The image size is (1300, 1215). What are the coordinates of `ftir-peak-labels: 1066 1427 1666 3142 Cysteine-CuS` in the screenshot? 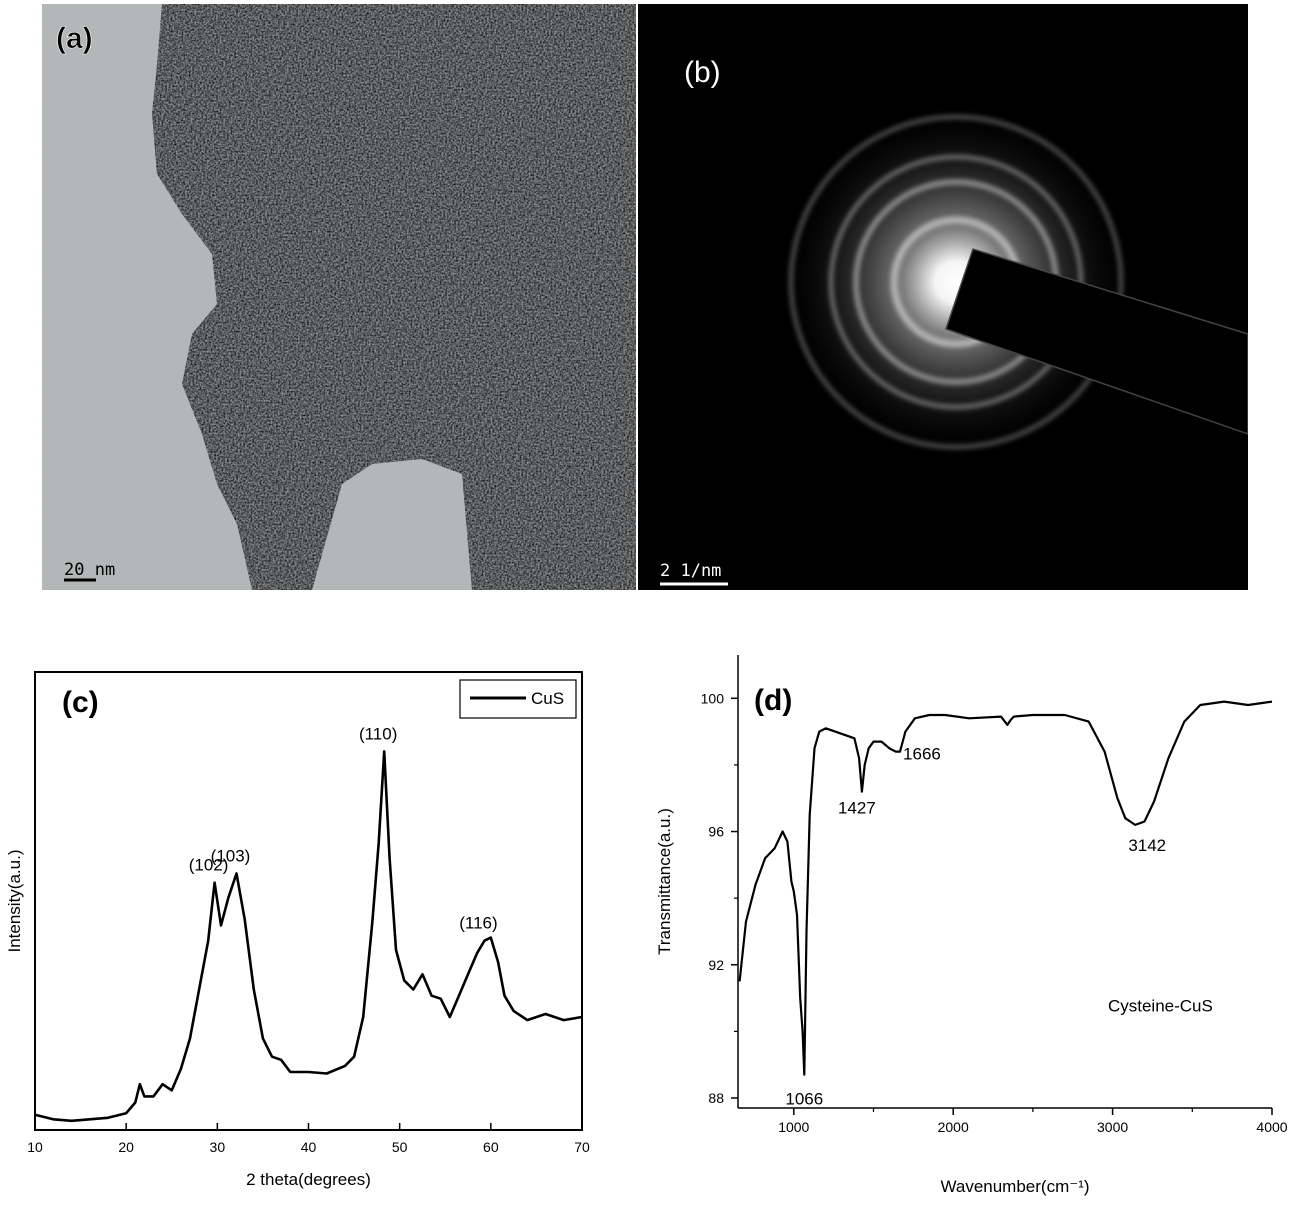 It's located at (998, 927).